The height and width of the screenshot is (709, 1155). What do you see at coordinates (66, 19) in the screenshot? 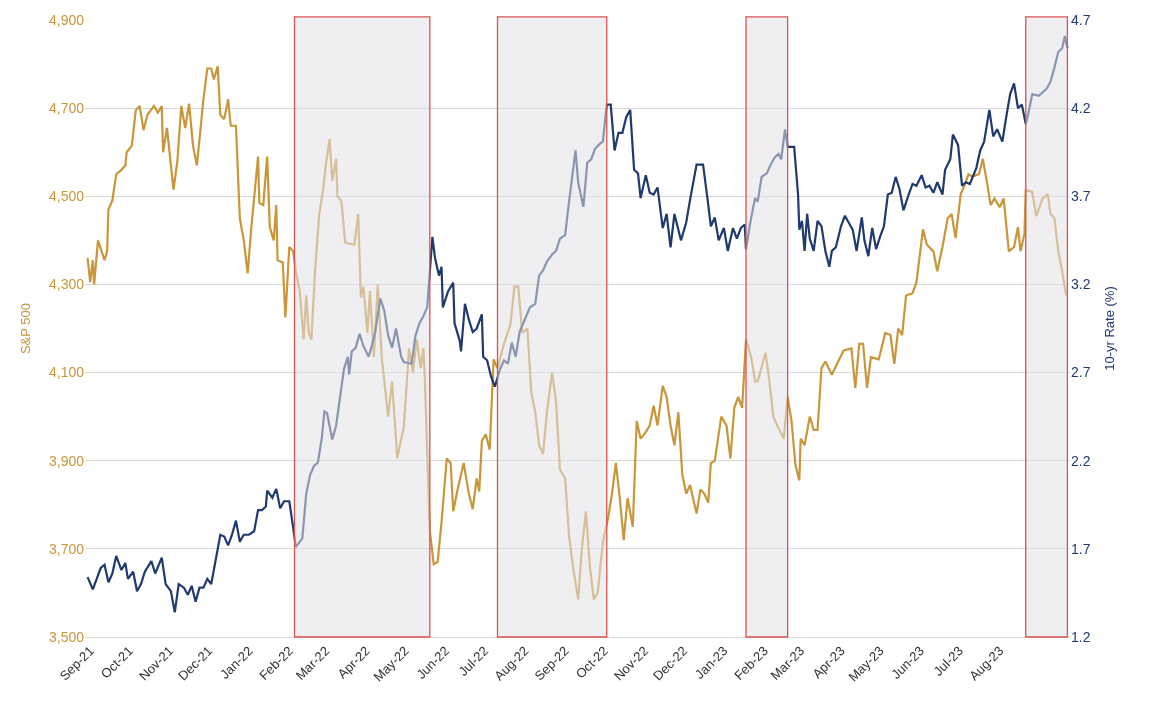
I see `y-tick-label: 4,900` at bounding box center [66, 19].